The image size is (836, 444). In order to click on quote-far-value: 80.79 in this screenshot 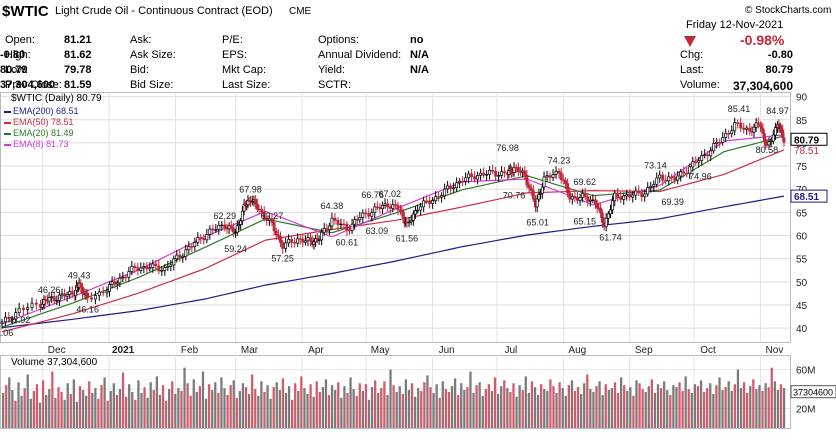, I will do `click(14, 70)`.